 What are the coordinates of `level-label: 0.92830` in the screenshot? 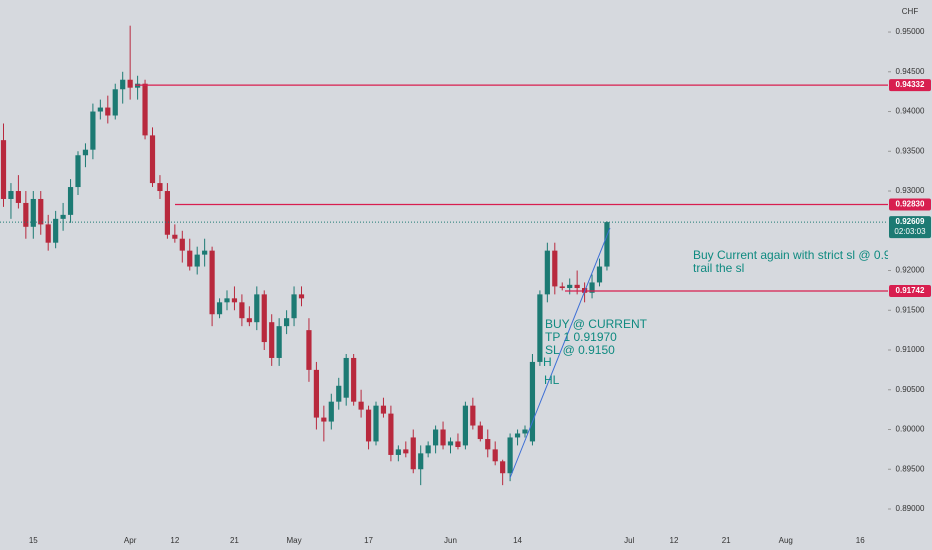 It's located at (910, 204).